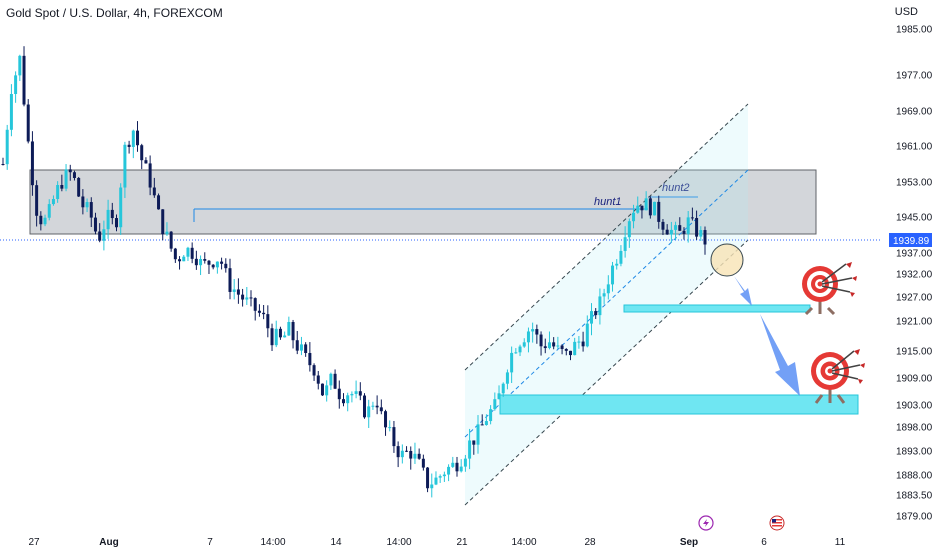 Image resolution: width=932 pixels, height=550 pixels. What do you see at coordinates (436, 542) in the screenshot?
I see `time-axis: 27 Aug 7 14:00 14 14:00 21 14:00 28 Sep 6 11` at bounding box center [436, 542].